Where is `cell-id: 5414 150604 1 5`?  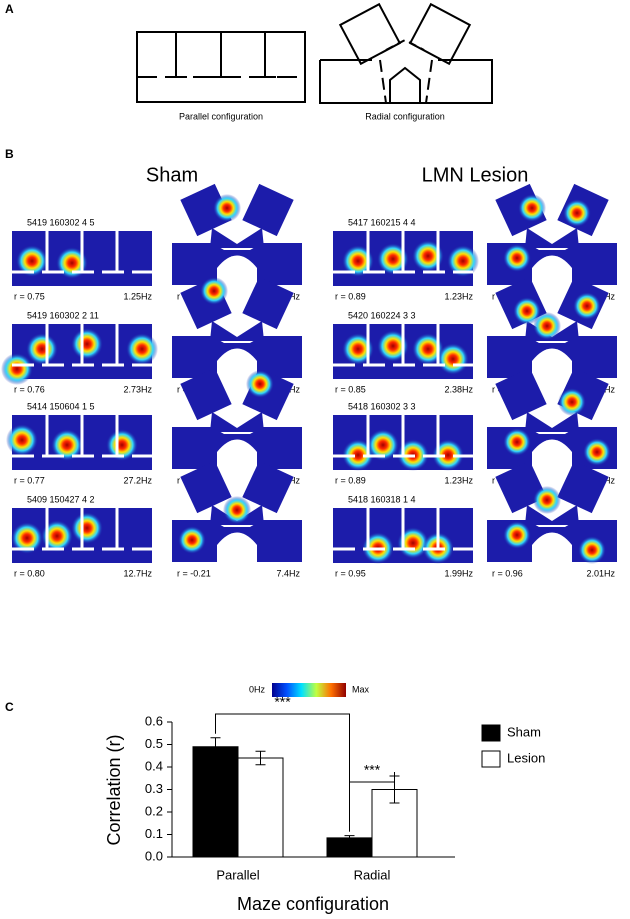 cell-id: 5414 150604 1 5 is located at coordinates (61, 406).